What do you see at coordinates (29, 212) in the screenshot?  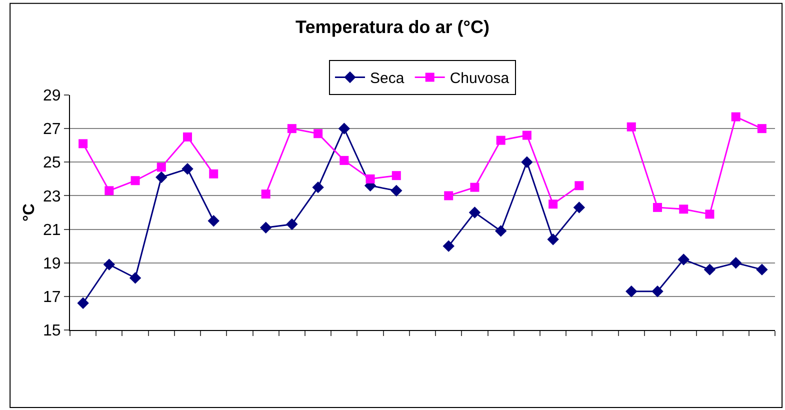 I see `y-axis-title: °C` at bounding box center [29, 212].